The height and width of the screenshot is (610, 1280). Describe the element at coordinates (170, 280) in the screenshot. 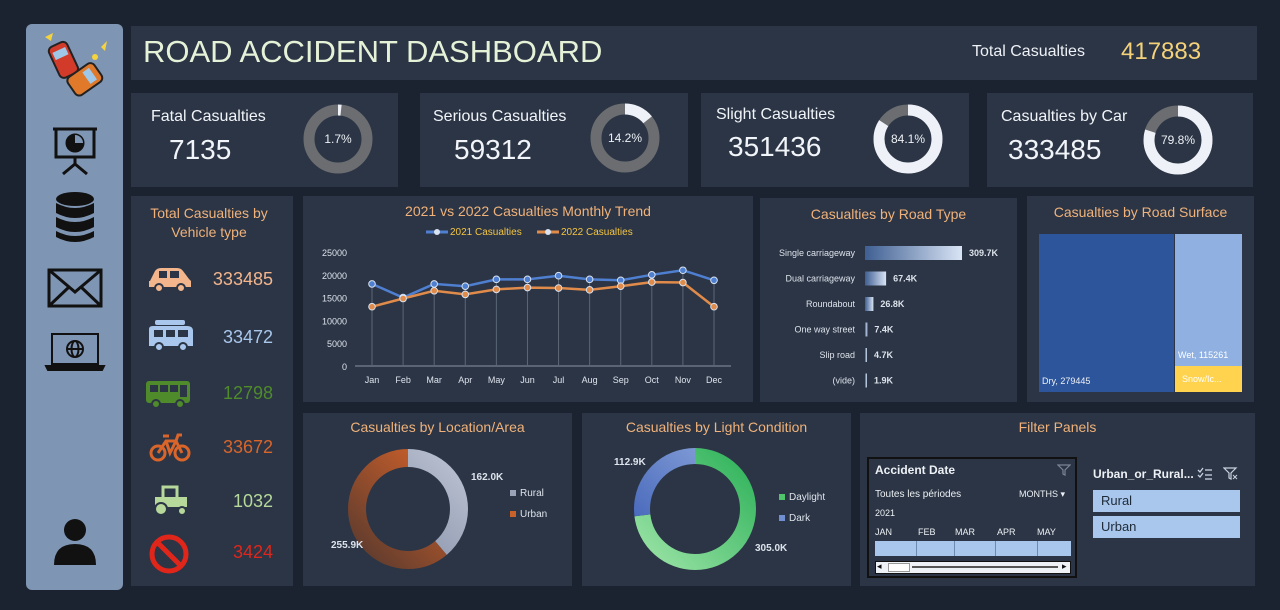

I see `car-icon` at that location.